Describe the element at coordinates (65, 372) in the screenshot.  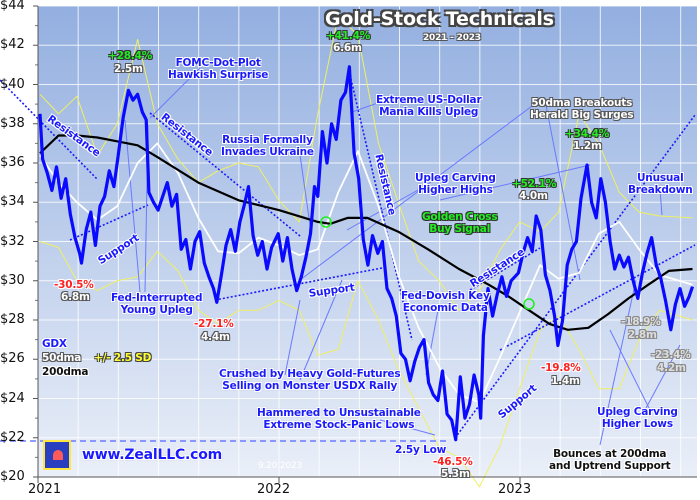
I see `legend-200dma: 200dma` at that location.